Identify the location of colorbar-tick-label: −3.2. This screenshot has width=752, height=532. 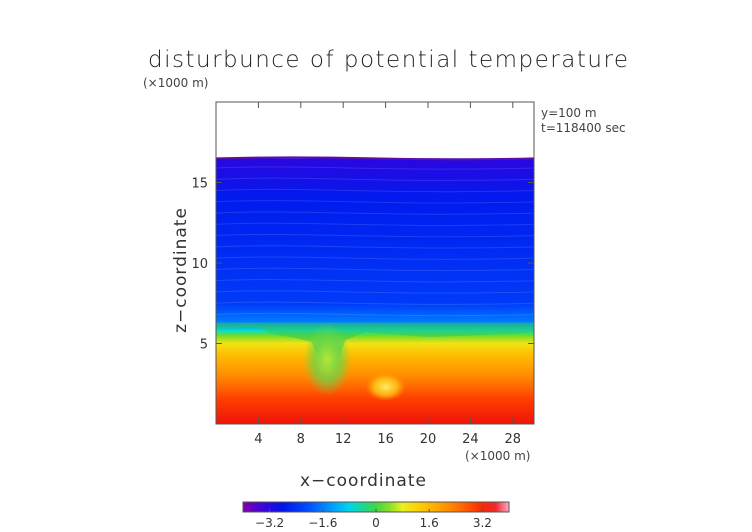
(269, 523).